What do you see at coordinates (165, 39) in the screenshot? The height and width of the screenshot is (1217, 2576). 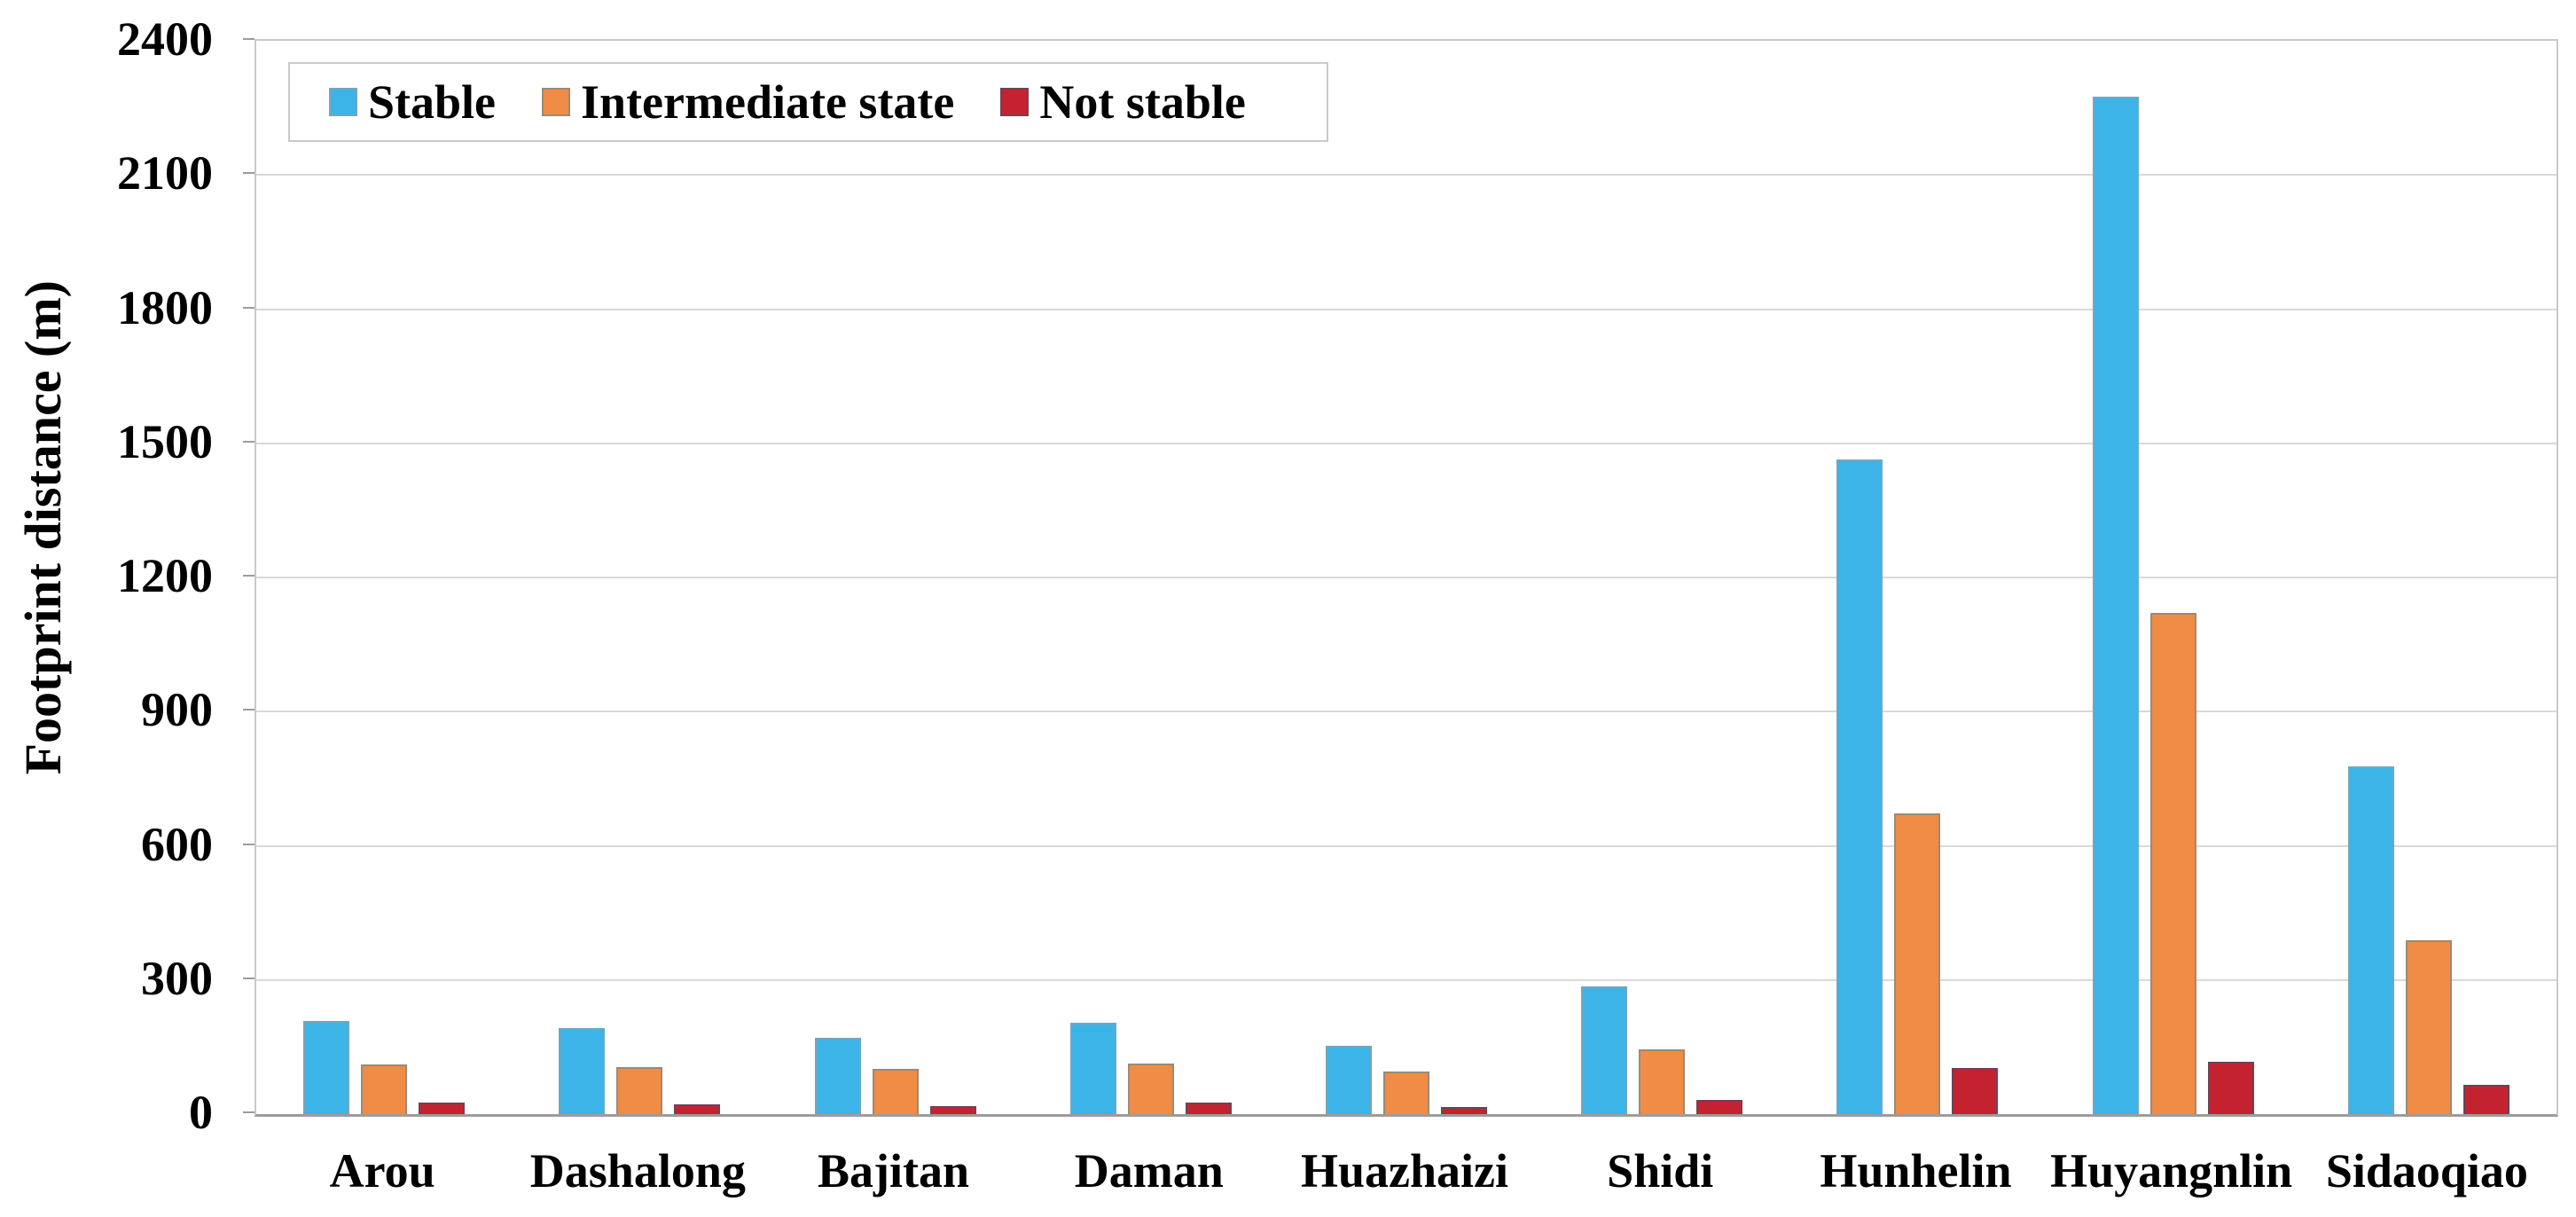 I see `y-tick-label-2400: 2400` at bounding box center [165, 39].